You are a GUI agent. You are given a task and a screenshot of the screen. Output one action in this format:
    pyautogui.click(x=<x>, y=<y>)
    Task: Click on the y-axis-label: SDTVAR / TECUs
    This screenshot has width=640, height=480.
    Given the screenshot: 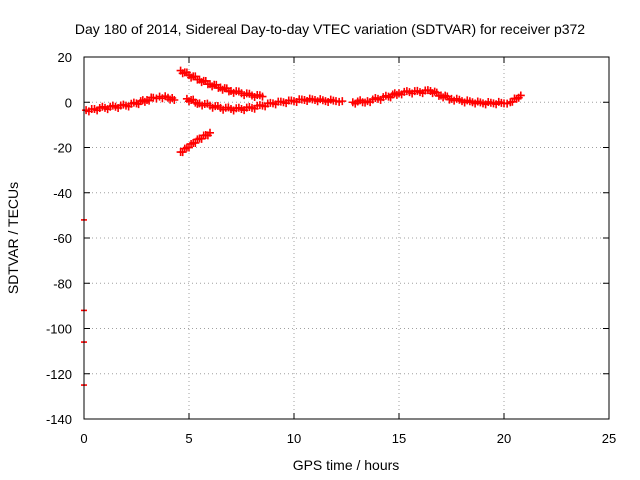 What is the action you would take?
    pyautogui.click(x=13, y=238)
    